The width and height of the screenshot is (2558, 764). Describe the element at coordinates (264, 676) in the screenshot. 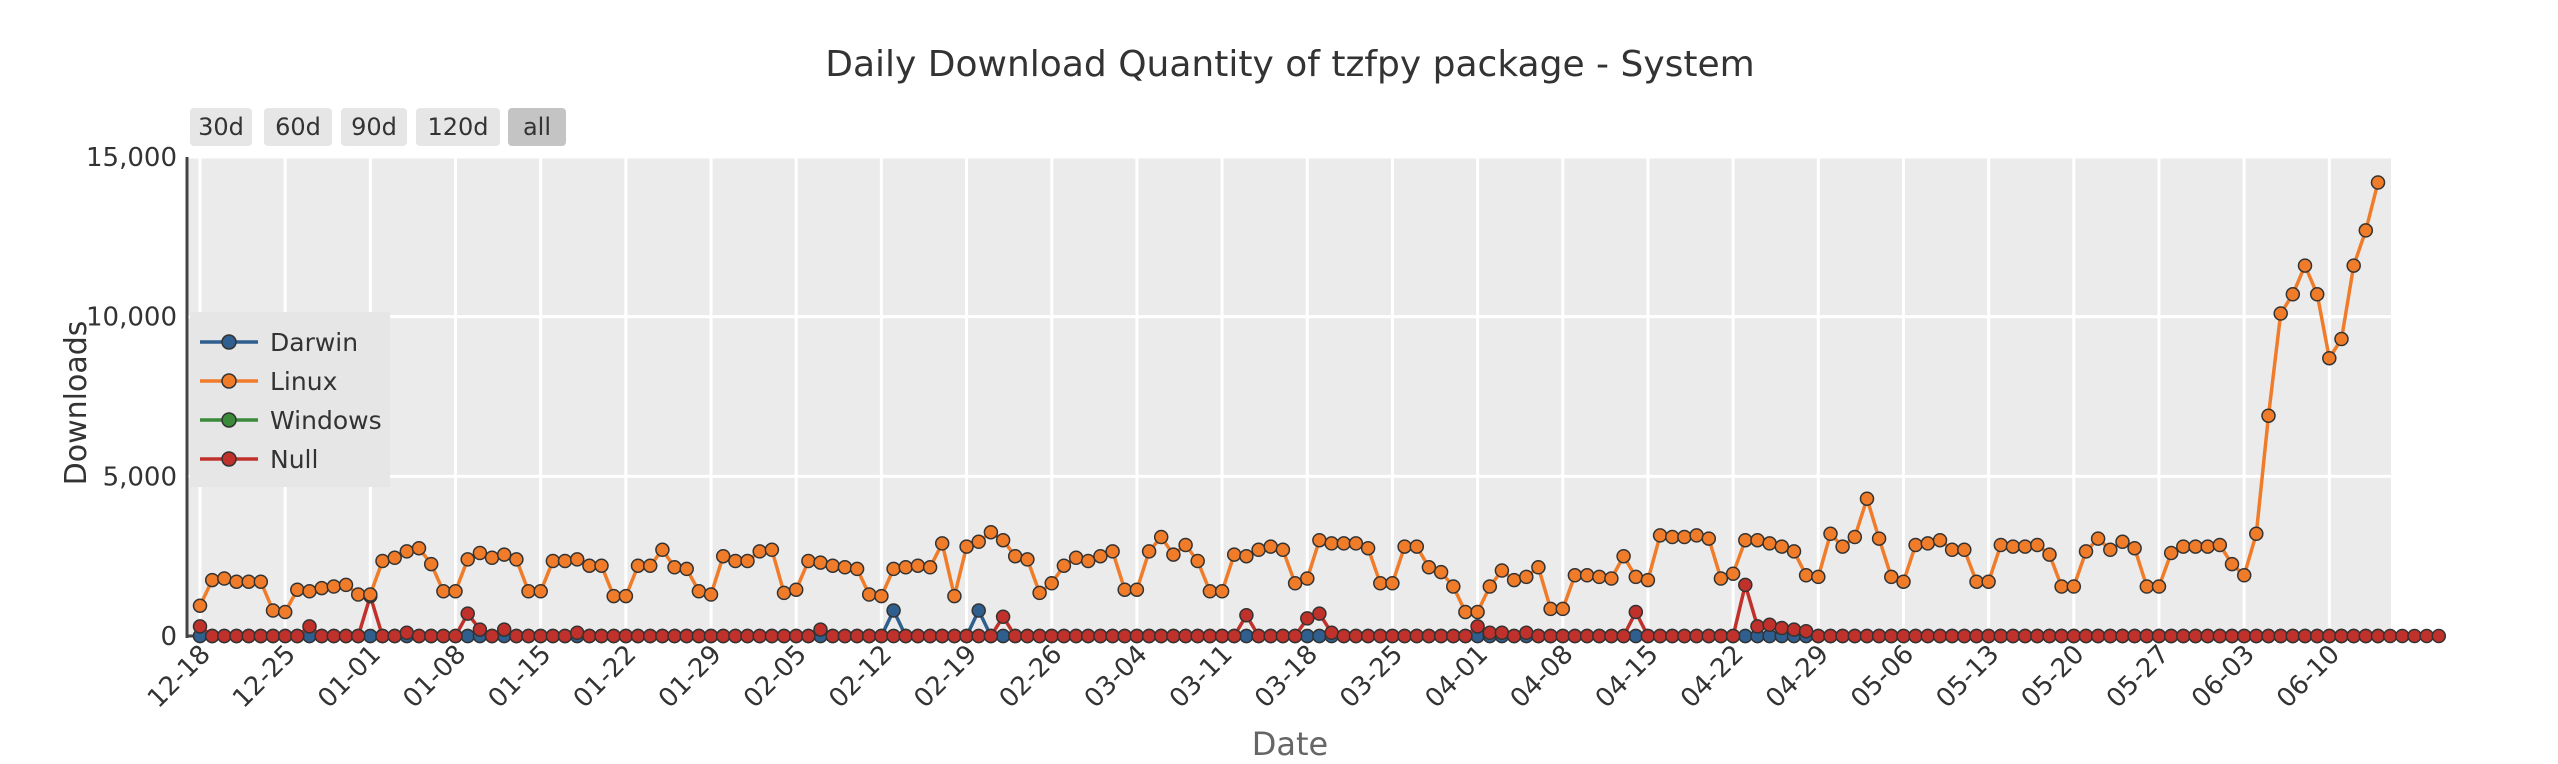

I see `x-tick-label: 12-25` at that location.